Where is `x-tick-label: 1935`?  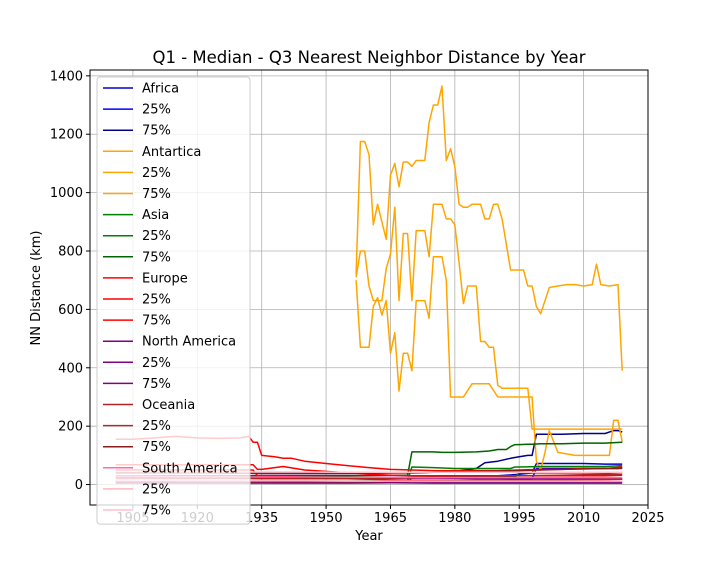 x-tick-label: 1935 is located at coordinates (261, 518).